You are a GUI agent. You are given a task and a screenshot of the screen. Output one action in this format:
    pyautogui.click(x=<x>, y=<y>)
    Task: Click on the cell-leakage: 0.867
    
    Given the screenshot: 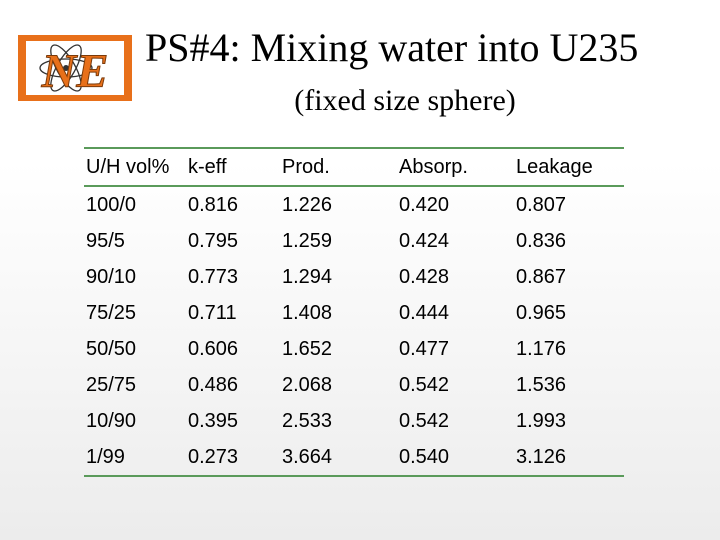 What is the action you would take?
    pyautogui.click(x=541, y=276)
    